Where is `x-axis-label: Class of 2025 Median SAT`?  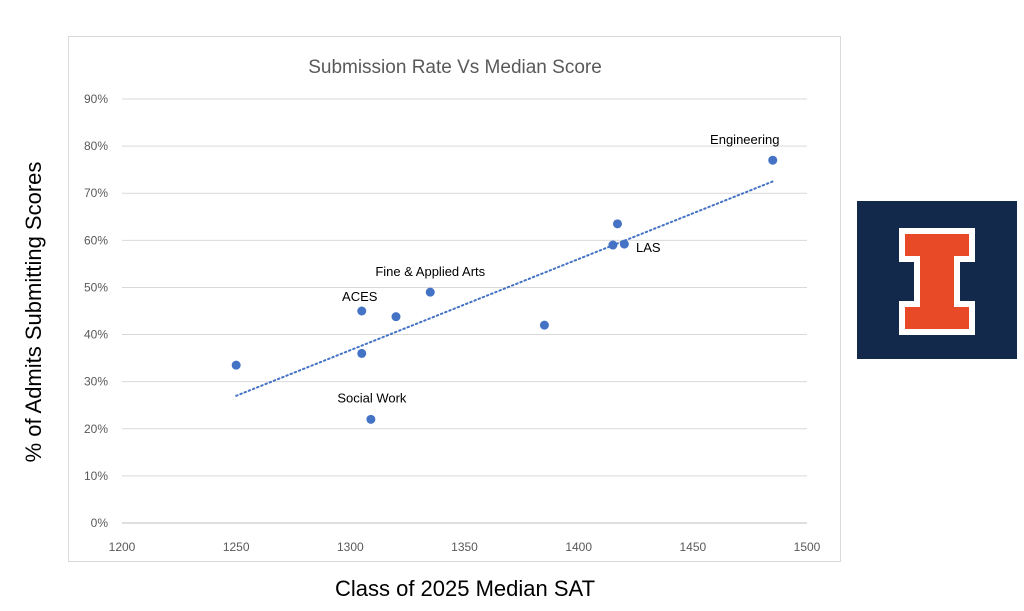 x-axis-label: Class of 2025 Median SAT is located at coordinates (465, 588).